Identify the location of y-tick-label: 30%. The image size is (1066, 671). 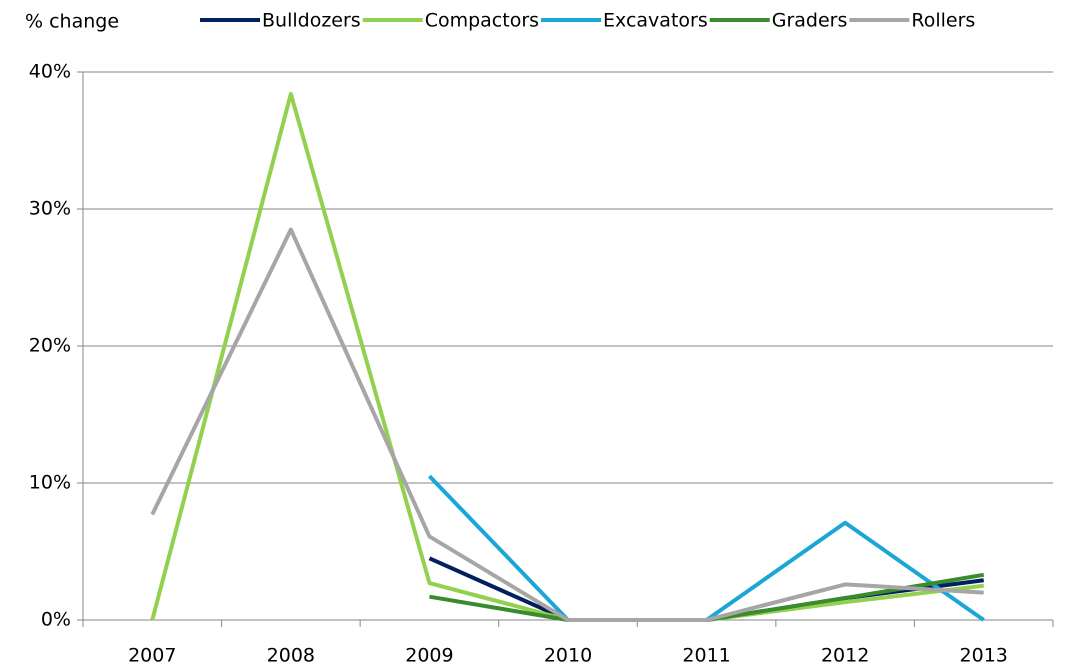
(50, 209).